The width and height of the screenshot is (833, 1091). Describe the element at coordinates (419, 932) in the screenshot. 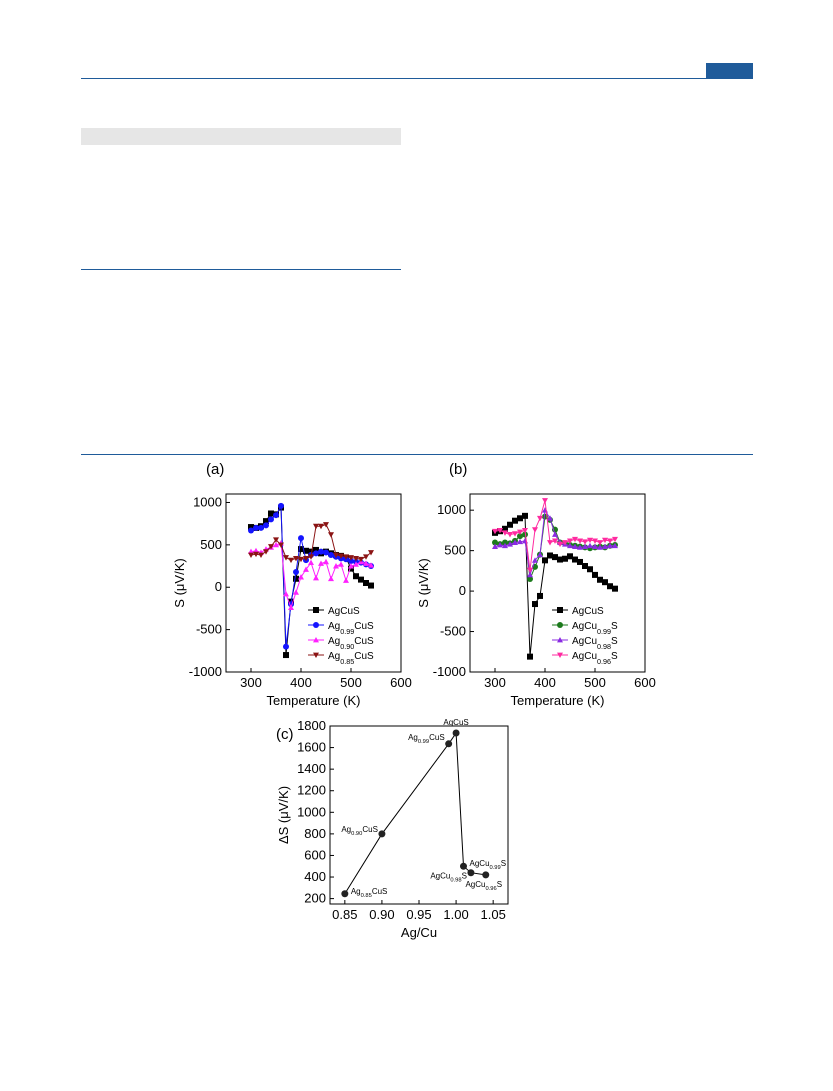

I see `x-axis-label: Ag/Cu` at that location.